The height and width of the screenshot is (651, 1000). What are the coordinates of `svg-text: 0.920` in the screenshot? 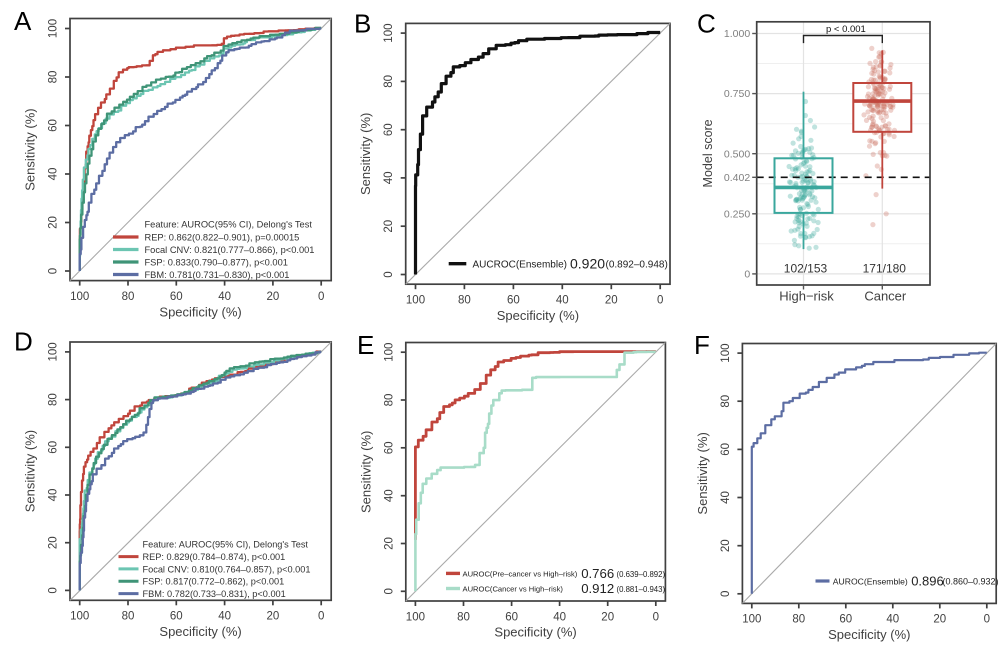 It's located at (587, 263).